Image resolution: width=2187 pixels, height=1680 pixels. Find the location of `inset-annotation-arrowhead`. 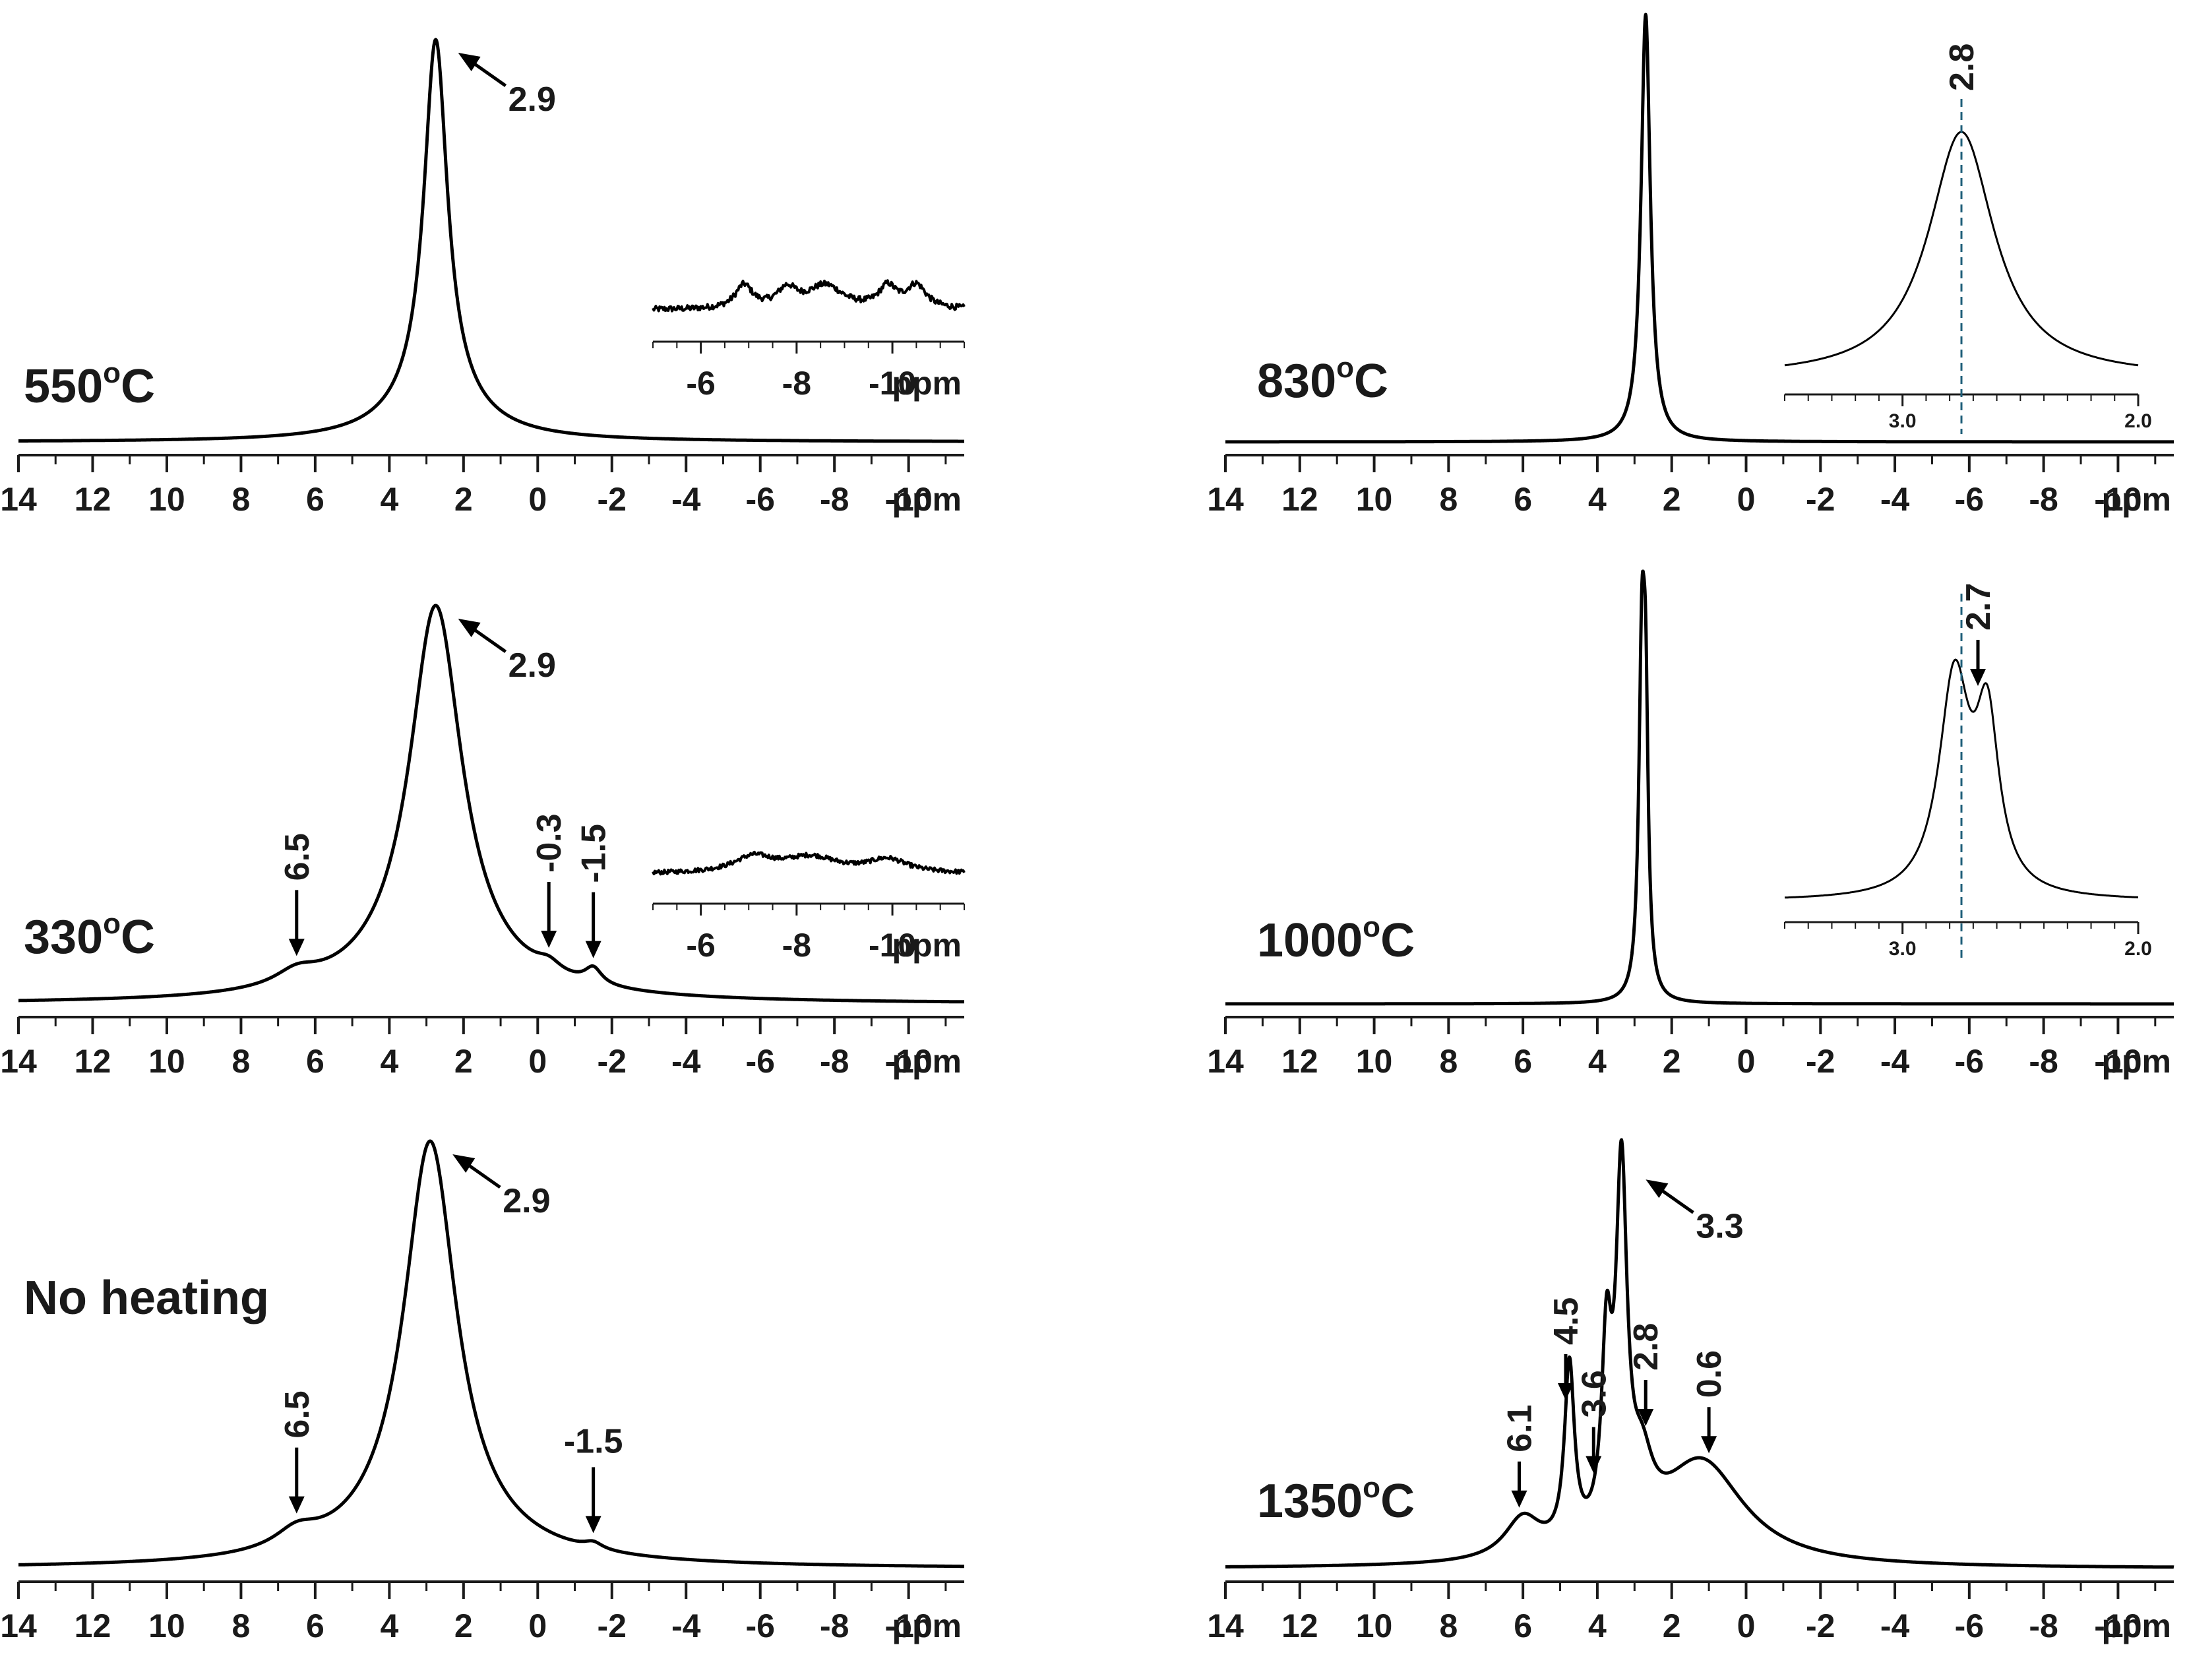

inset-annotation-arrowhead is located at coordinates (1978, 677).